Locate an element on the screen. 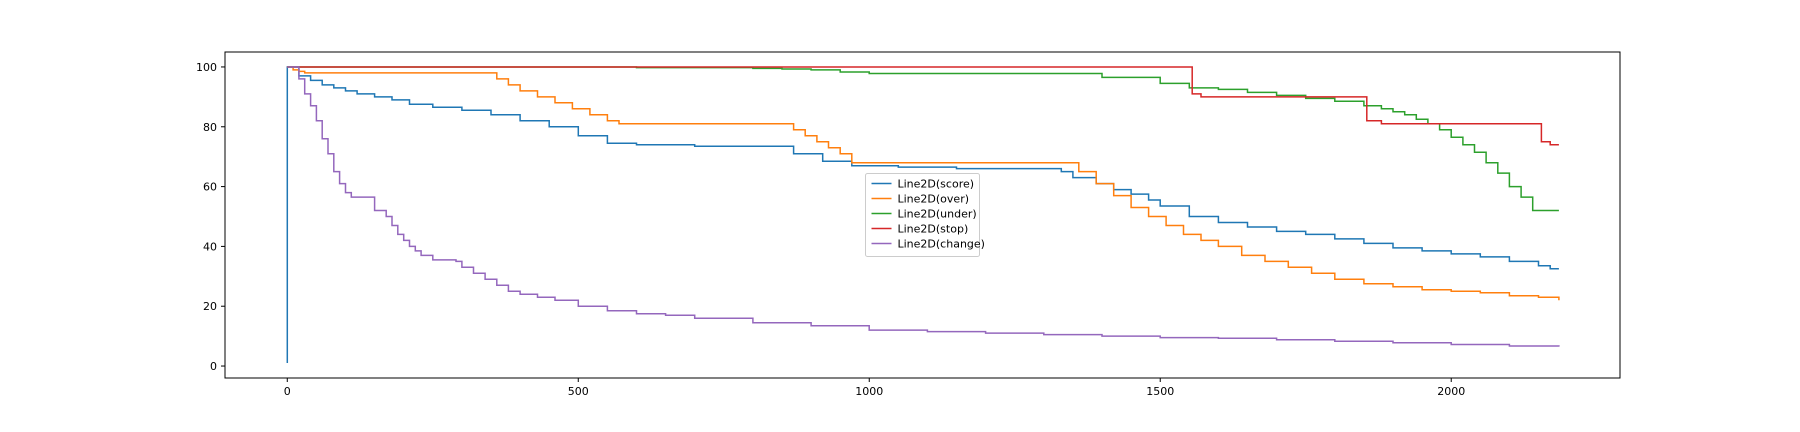 This screenshot has width=1800, height=432. legend-label: Line2D(change) is located at coordinates (941, 244).